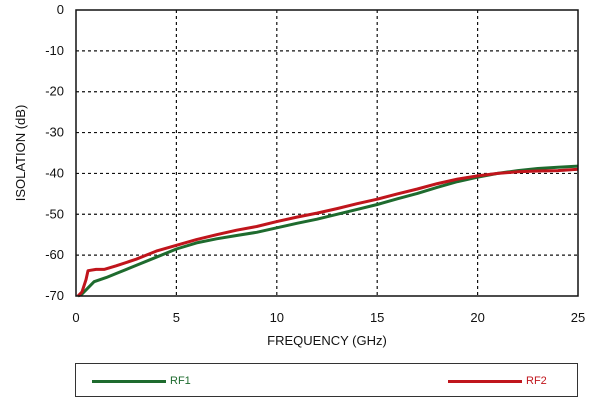 This screenshot has height=402, width=592. What do you see at coordinates (578, 317) in the screenshot?
I see `x-tick-label: 25` at bounding box center [578, 317].